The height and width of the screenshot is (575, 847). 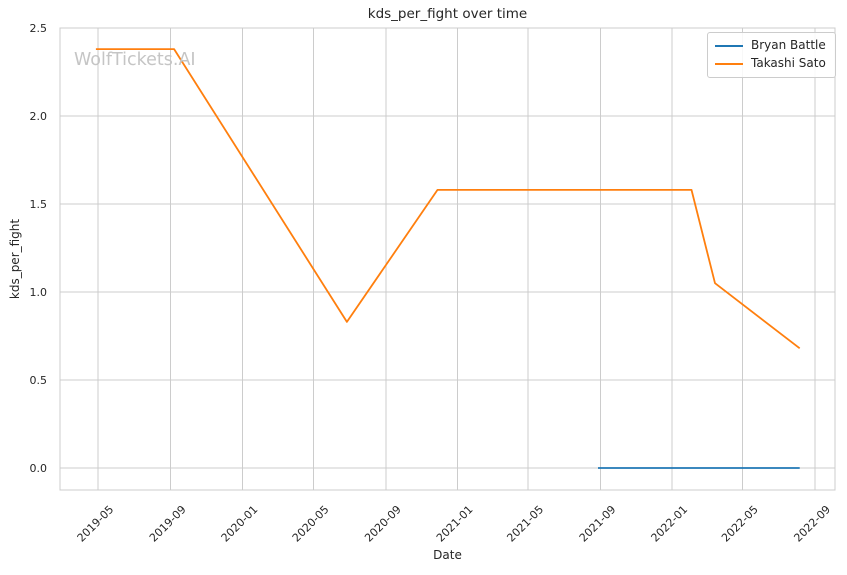 What do you see at coordinates (740, 524) in the screenshot?
I see `x-tick-label: 2022-05` at bounding box center [740, 524].